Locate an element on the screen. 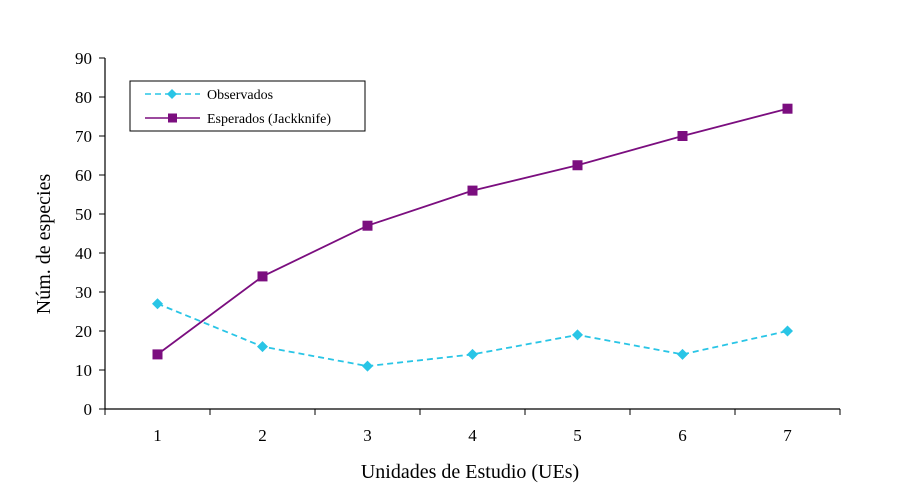 The height and width of the screenshot is (488, 906). x-tick-label: 7 is located at coordinates (787, 435).